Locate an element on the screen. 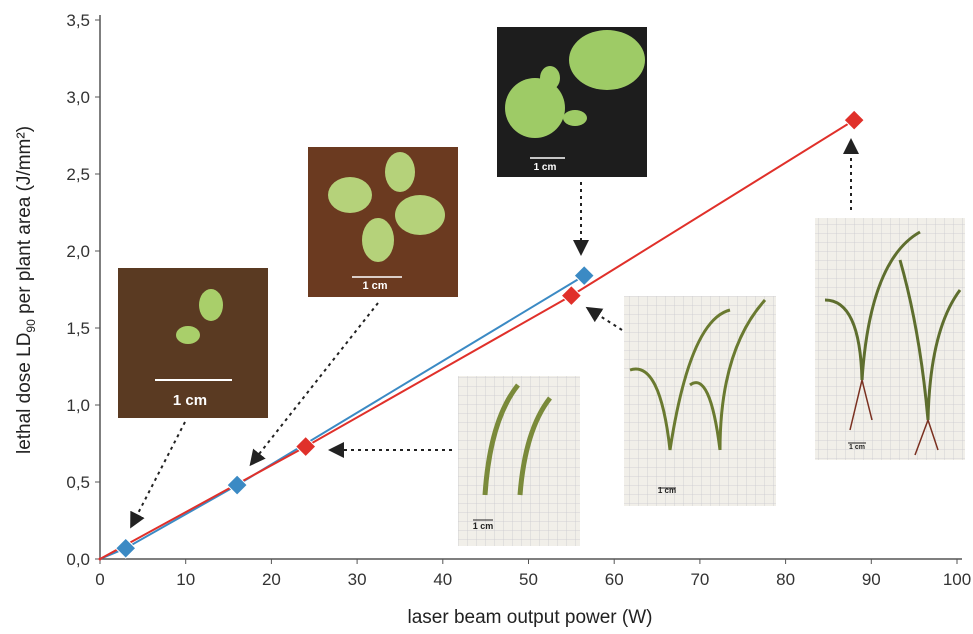 Image resolution: width=973 pixels, height=634 pixels. y-tick-label: 1,0 is located at coordinates (78, 405).